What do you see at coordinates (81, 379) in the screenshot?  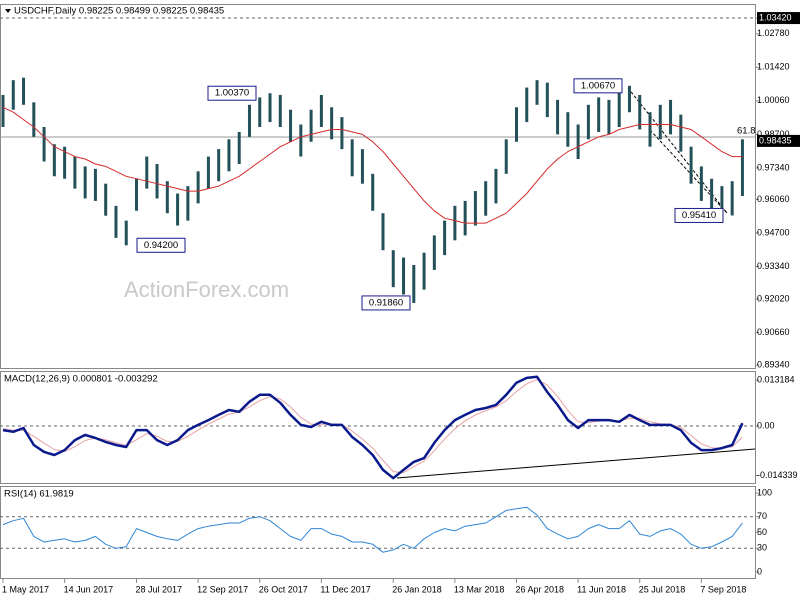 I see `macd-title: MACD(12,26,9) 0.000801 -0.003292` at bounding box center [81, 379].